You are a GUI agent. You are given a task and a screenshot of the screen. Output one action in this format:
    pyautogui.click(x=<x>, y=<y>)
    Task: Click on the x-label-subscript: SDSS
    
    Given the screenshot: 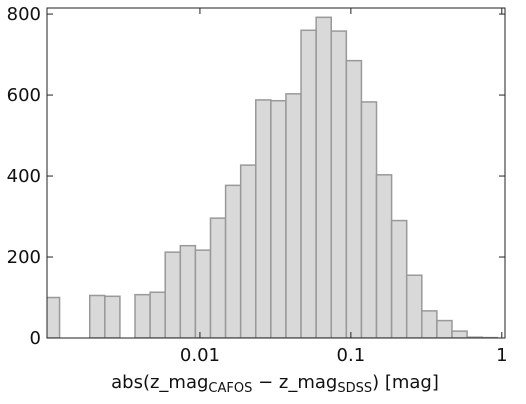 What is the action you would take?
    pyautogui.click(x=354, y=388)
    